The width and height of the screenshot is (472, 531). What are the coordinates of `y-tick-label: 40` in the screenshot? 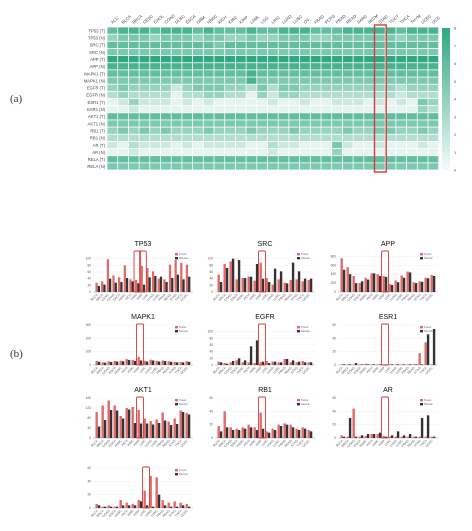 It's located at (89, 428).